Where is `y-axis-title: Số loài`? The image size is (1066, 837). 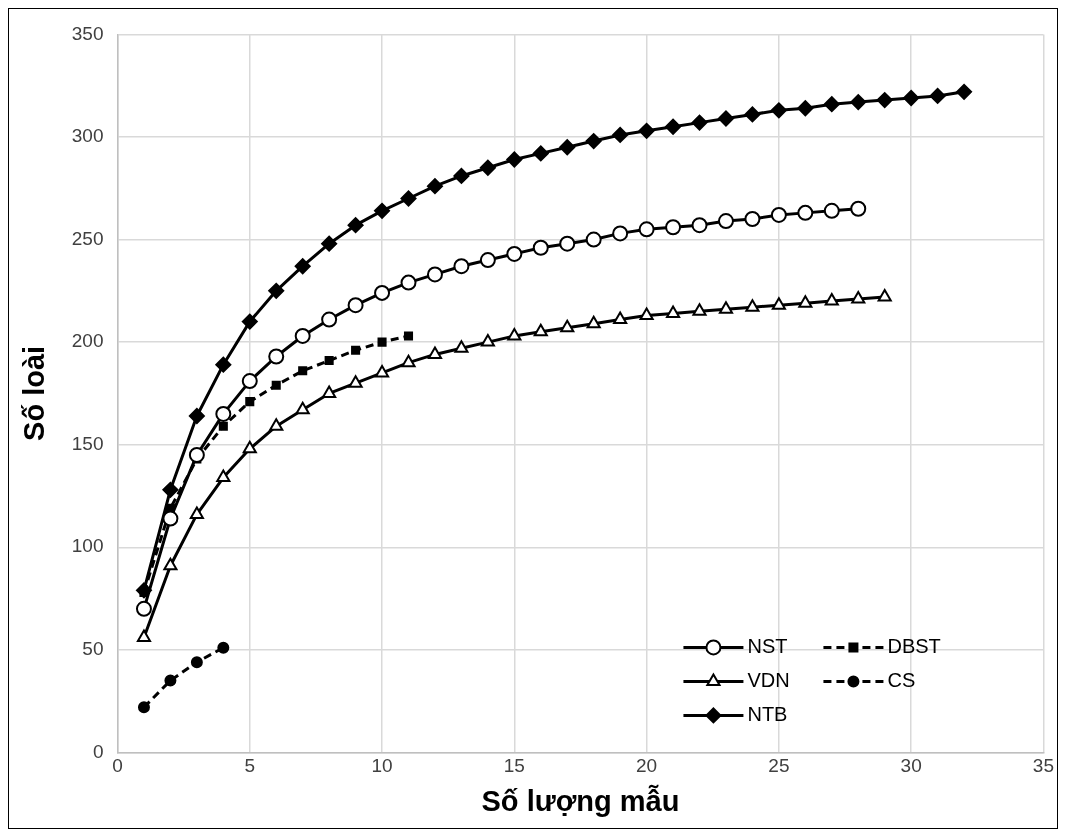
y-axis-title: Số loài is located at coordinates (34, 393).